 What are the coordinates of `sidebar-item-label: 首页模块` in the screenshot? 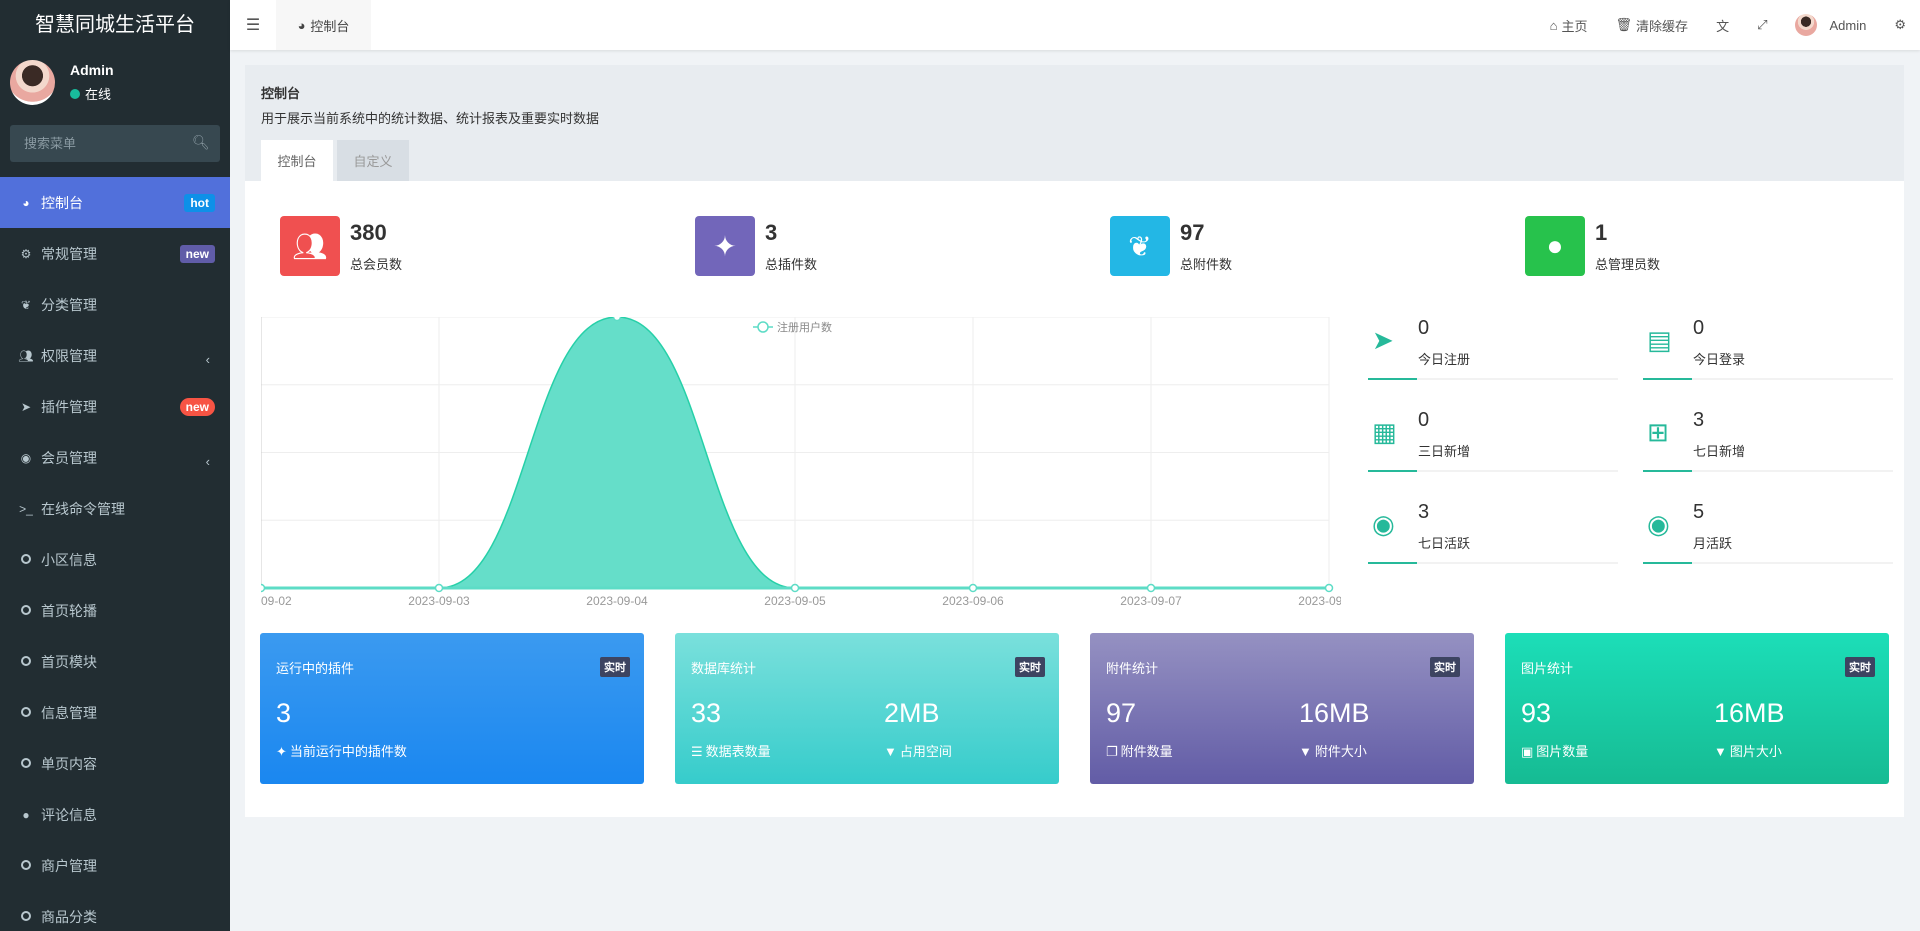 It's located at (69, 661).